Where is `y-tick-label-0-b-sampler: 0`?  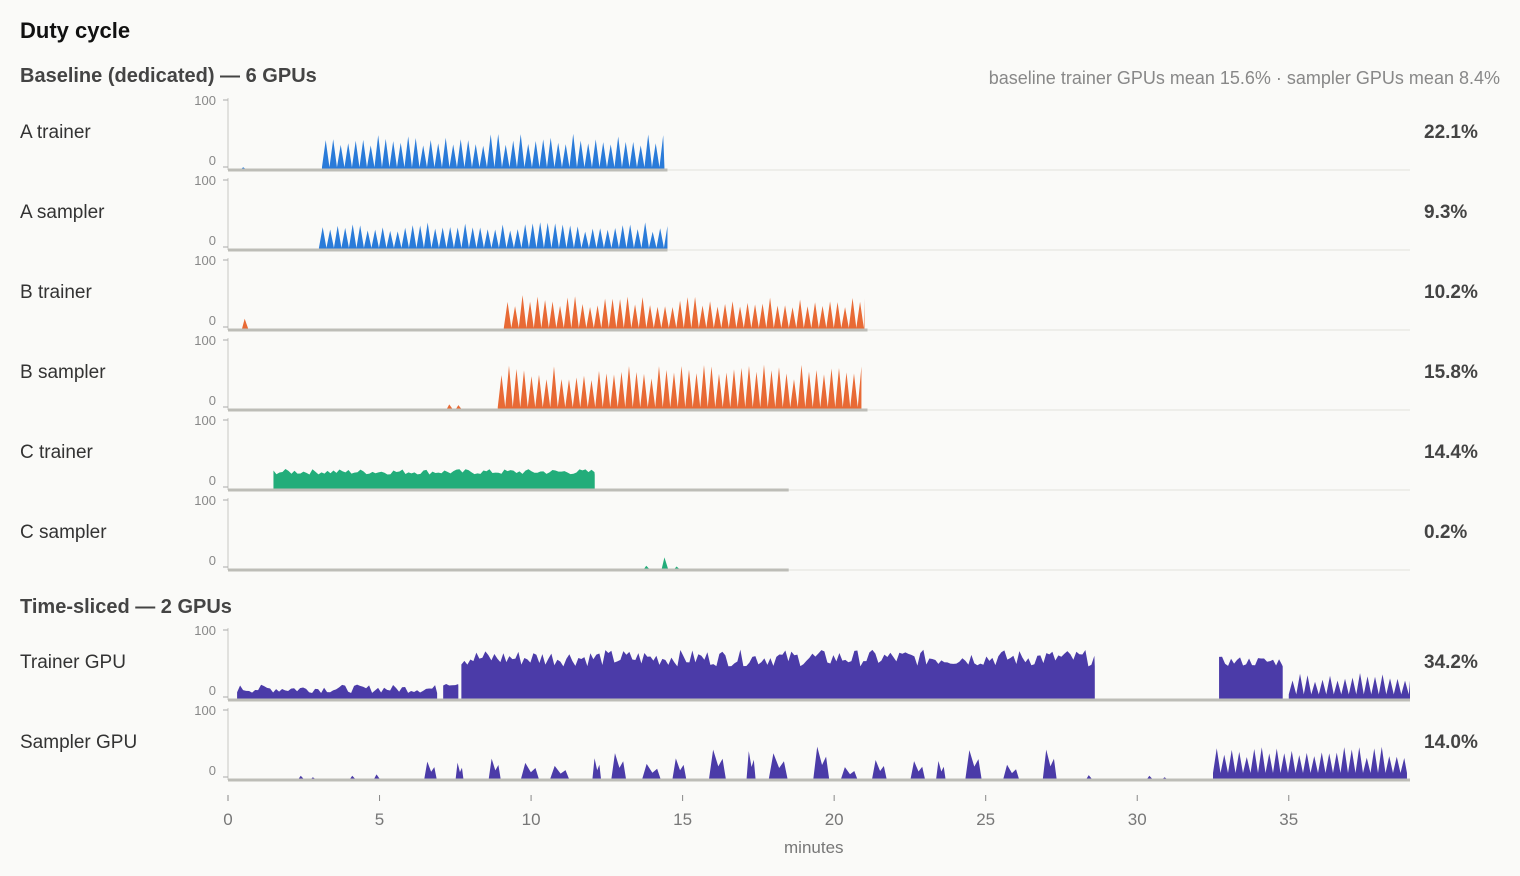
y-tick-label-0-b-sampler: 0 is located at coordinates (212, 400).